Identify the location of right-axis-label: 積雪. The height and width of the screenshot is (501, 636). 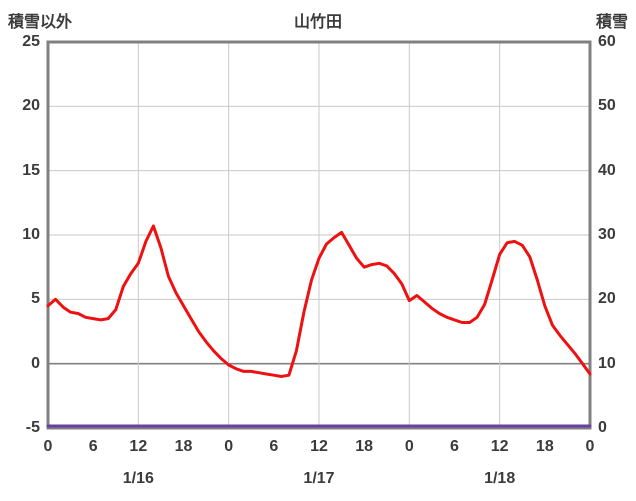
(611, 22).